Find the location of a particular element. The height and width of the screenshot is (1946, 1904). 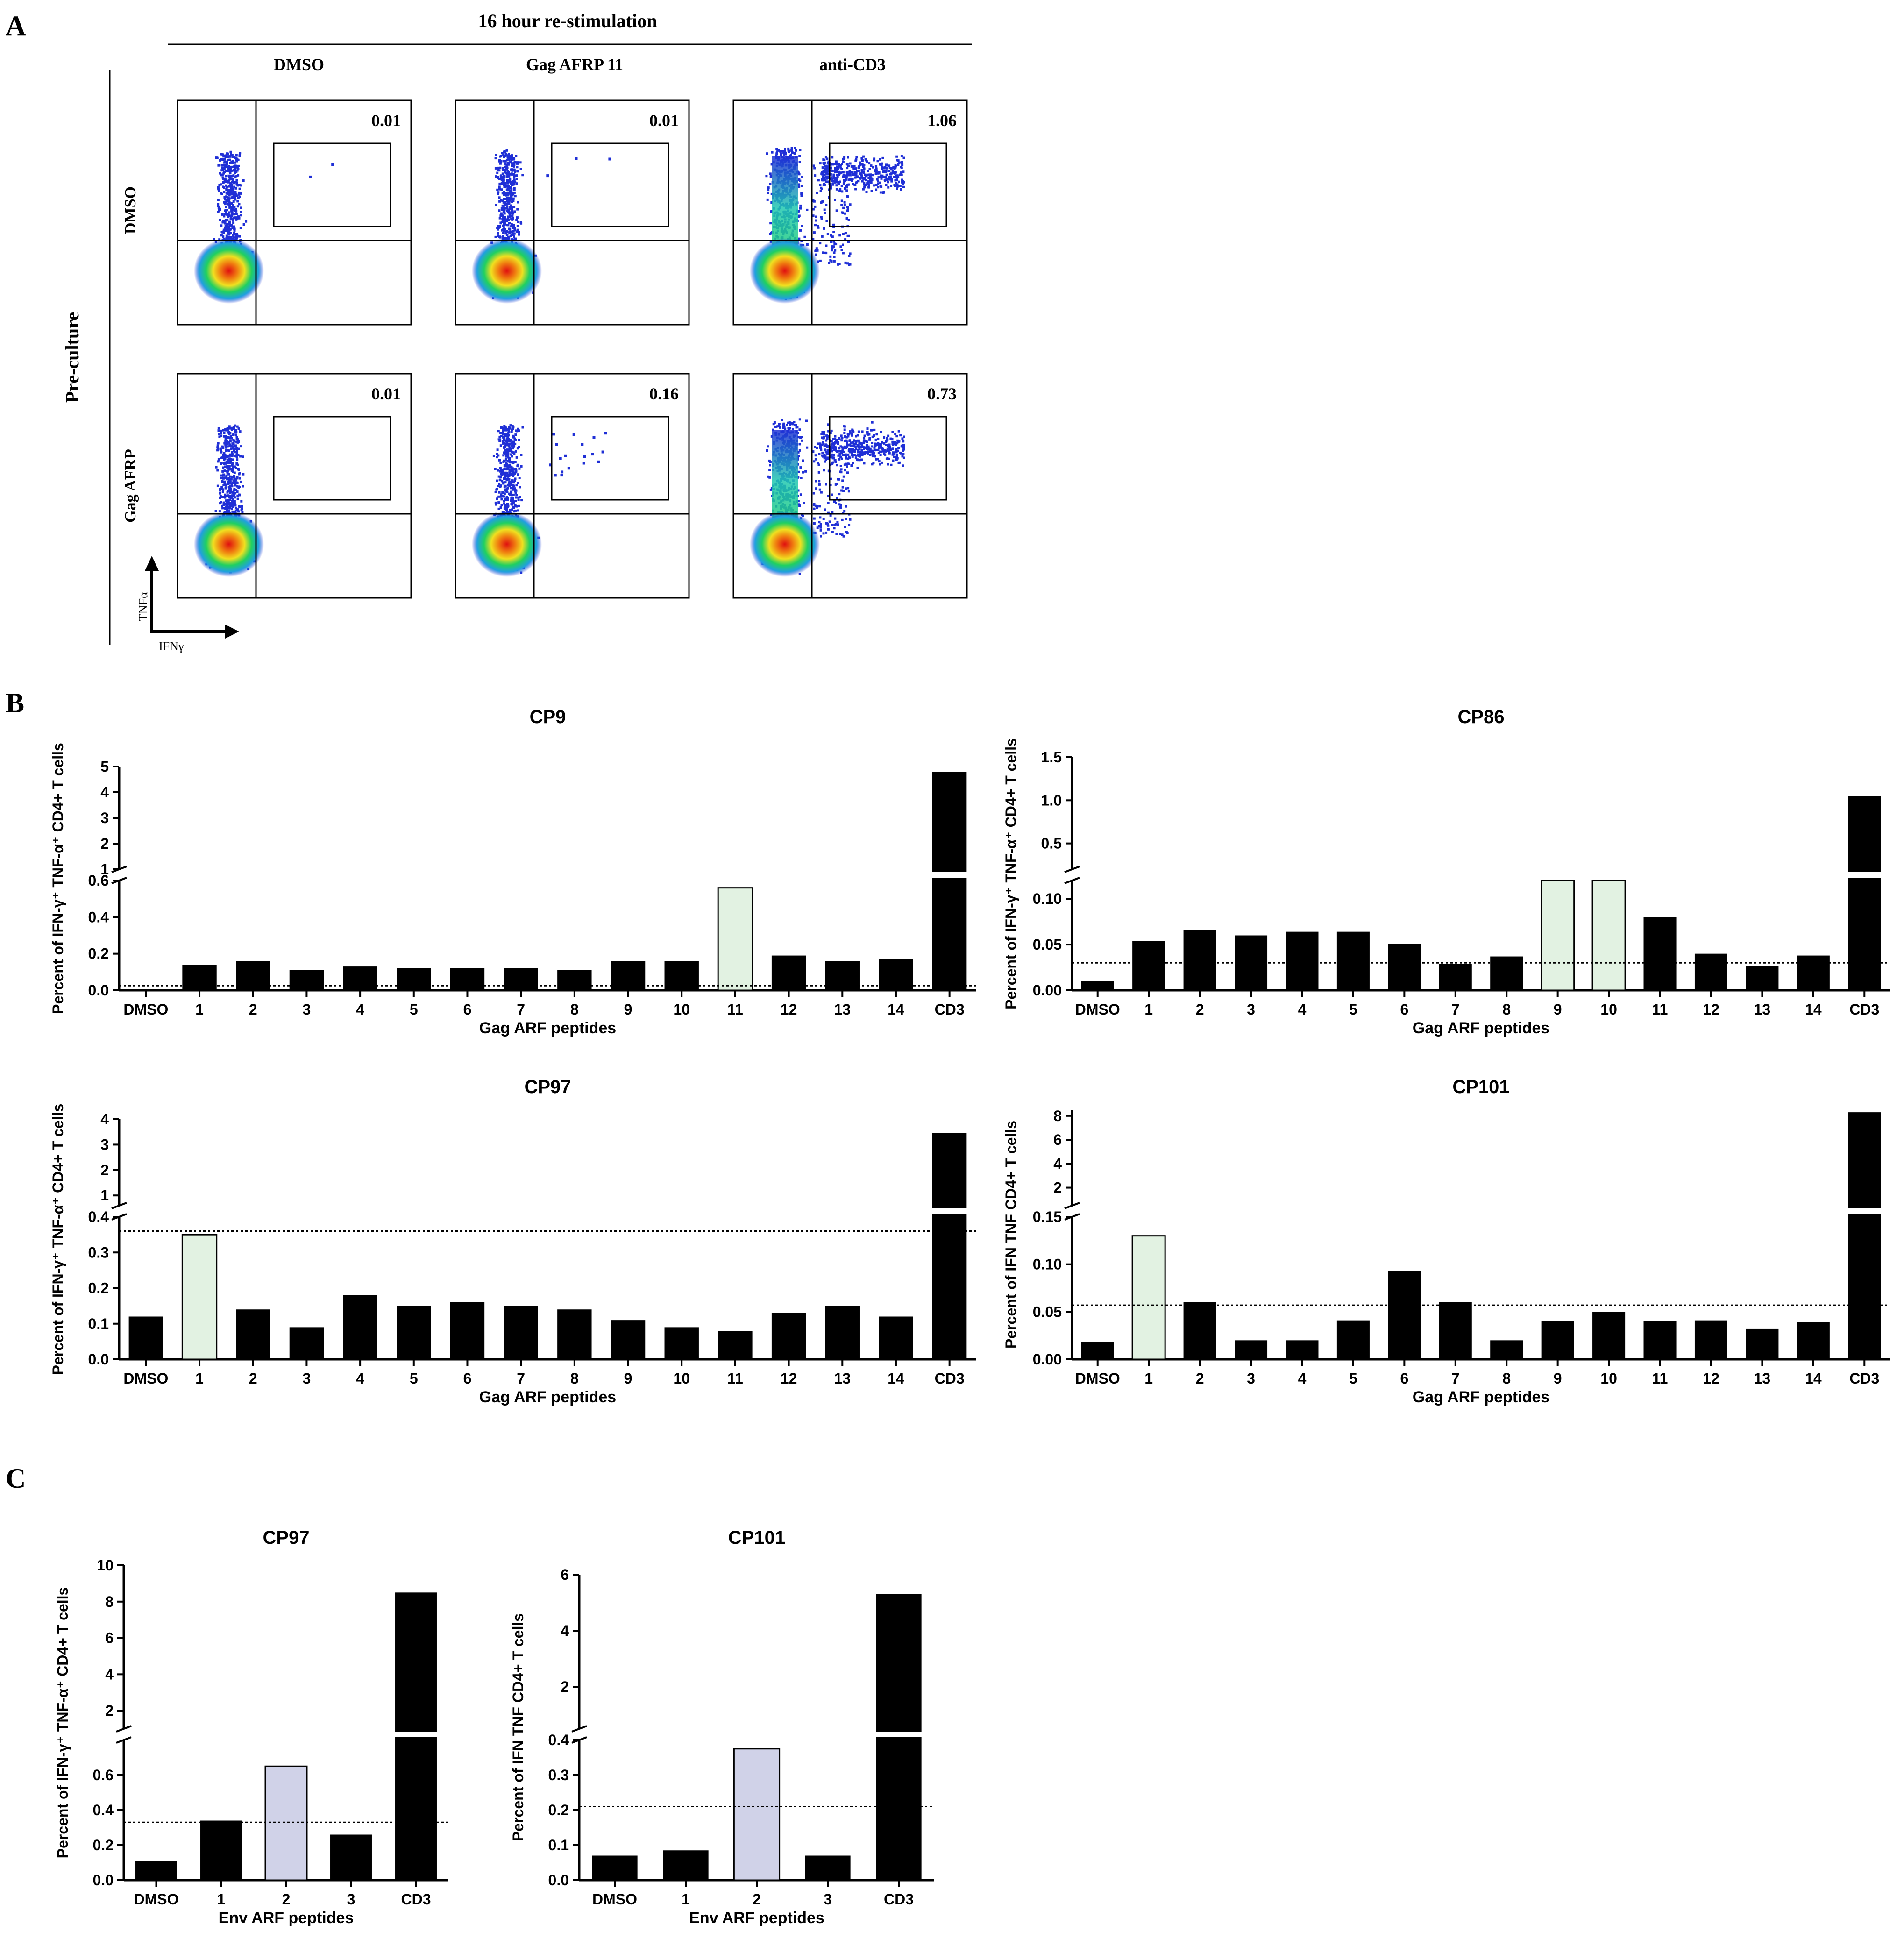

chart-title: CP101 is located at coordinates (756, 1537).